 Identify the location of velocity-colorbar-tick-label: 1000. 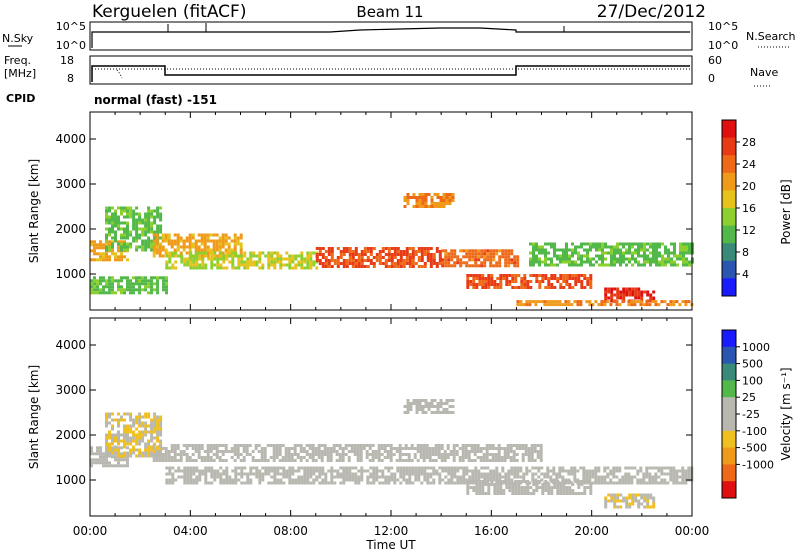
(756, 347).